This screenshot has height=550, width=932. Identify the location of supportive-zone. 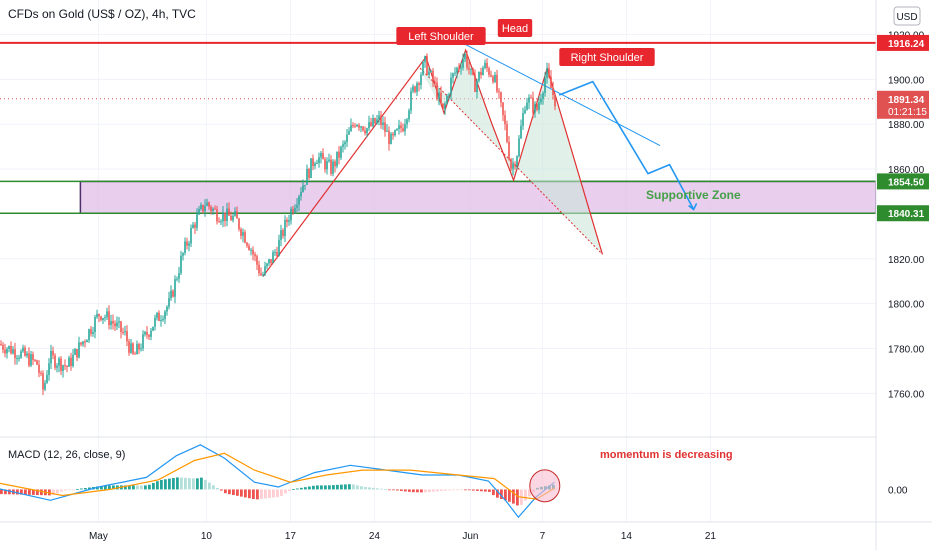
(478, 197).